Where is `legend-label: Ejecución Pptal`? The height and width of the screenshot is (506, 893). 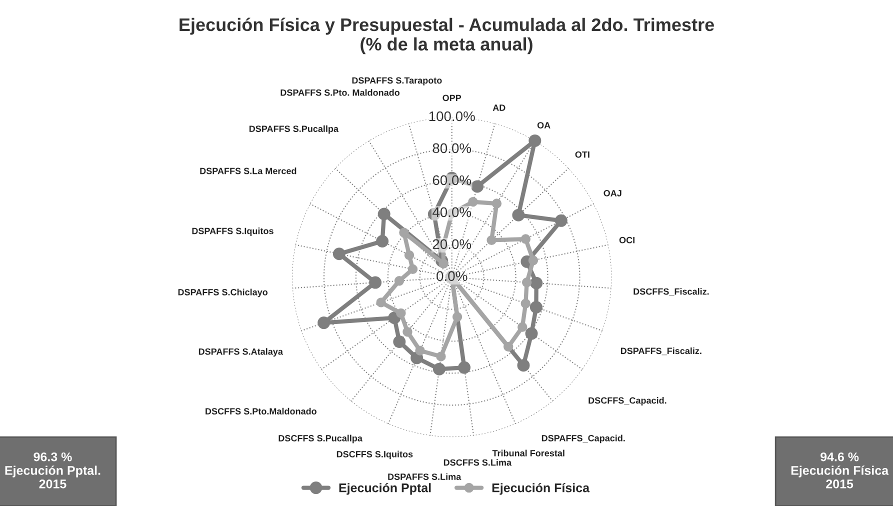
legend-label: Ejecución Pptal is located at coordinates (385, 488).